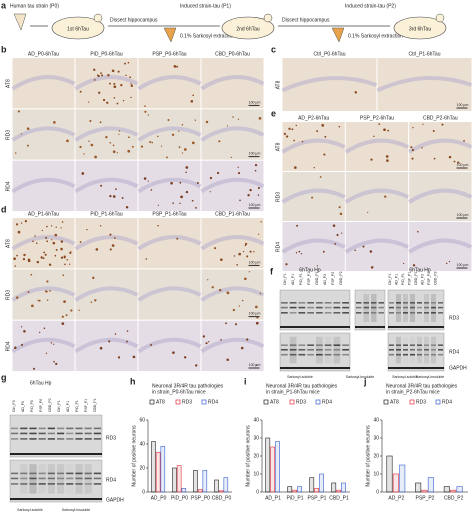 This screenshot has width=474, height=516. I want to click on y-tick-label: 0, so click(257, 492).